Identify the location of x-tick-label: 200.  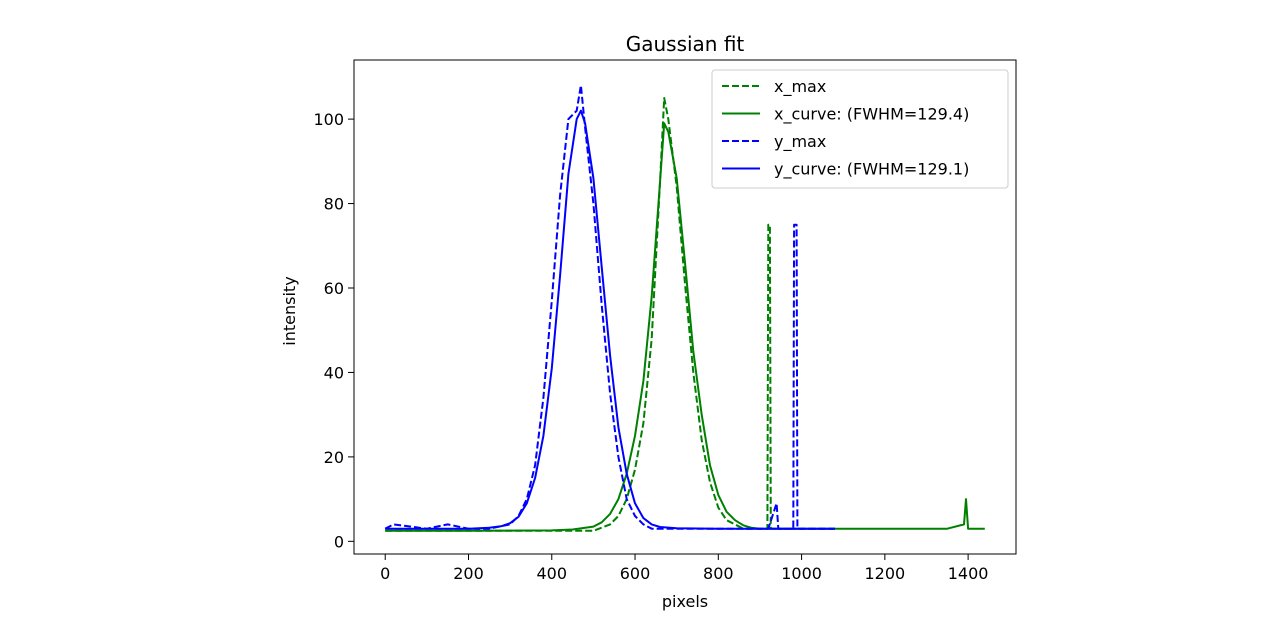
(468, 573).